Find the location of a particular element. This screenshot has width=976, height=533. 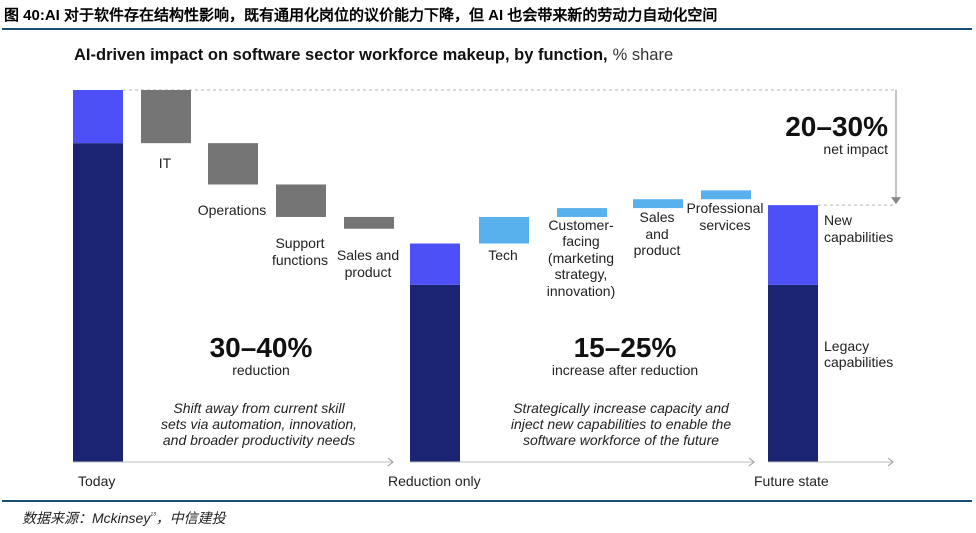

cat-label-sales-product-b-3: product is located at coordinates (657, 250).